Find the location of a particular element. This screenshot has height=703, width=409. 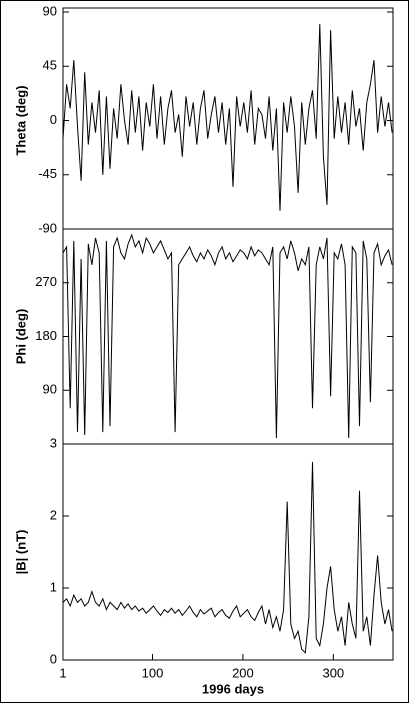

y-axis-label: |B| (nT) is located at coordinates (20, 552).